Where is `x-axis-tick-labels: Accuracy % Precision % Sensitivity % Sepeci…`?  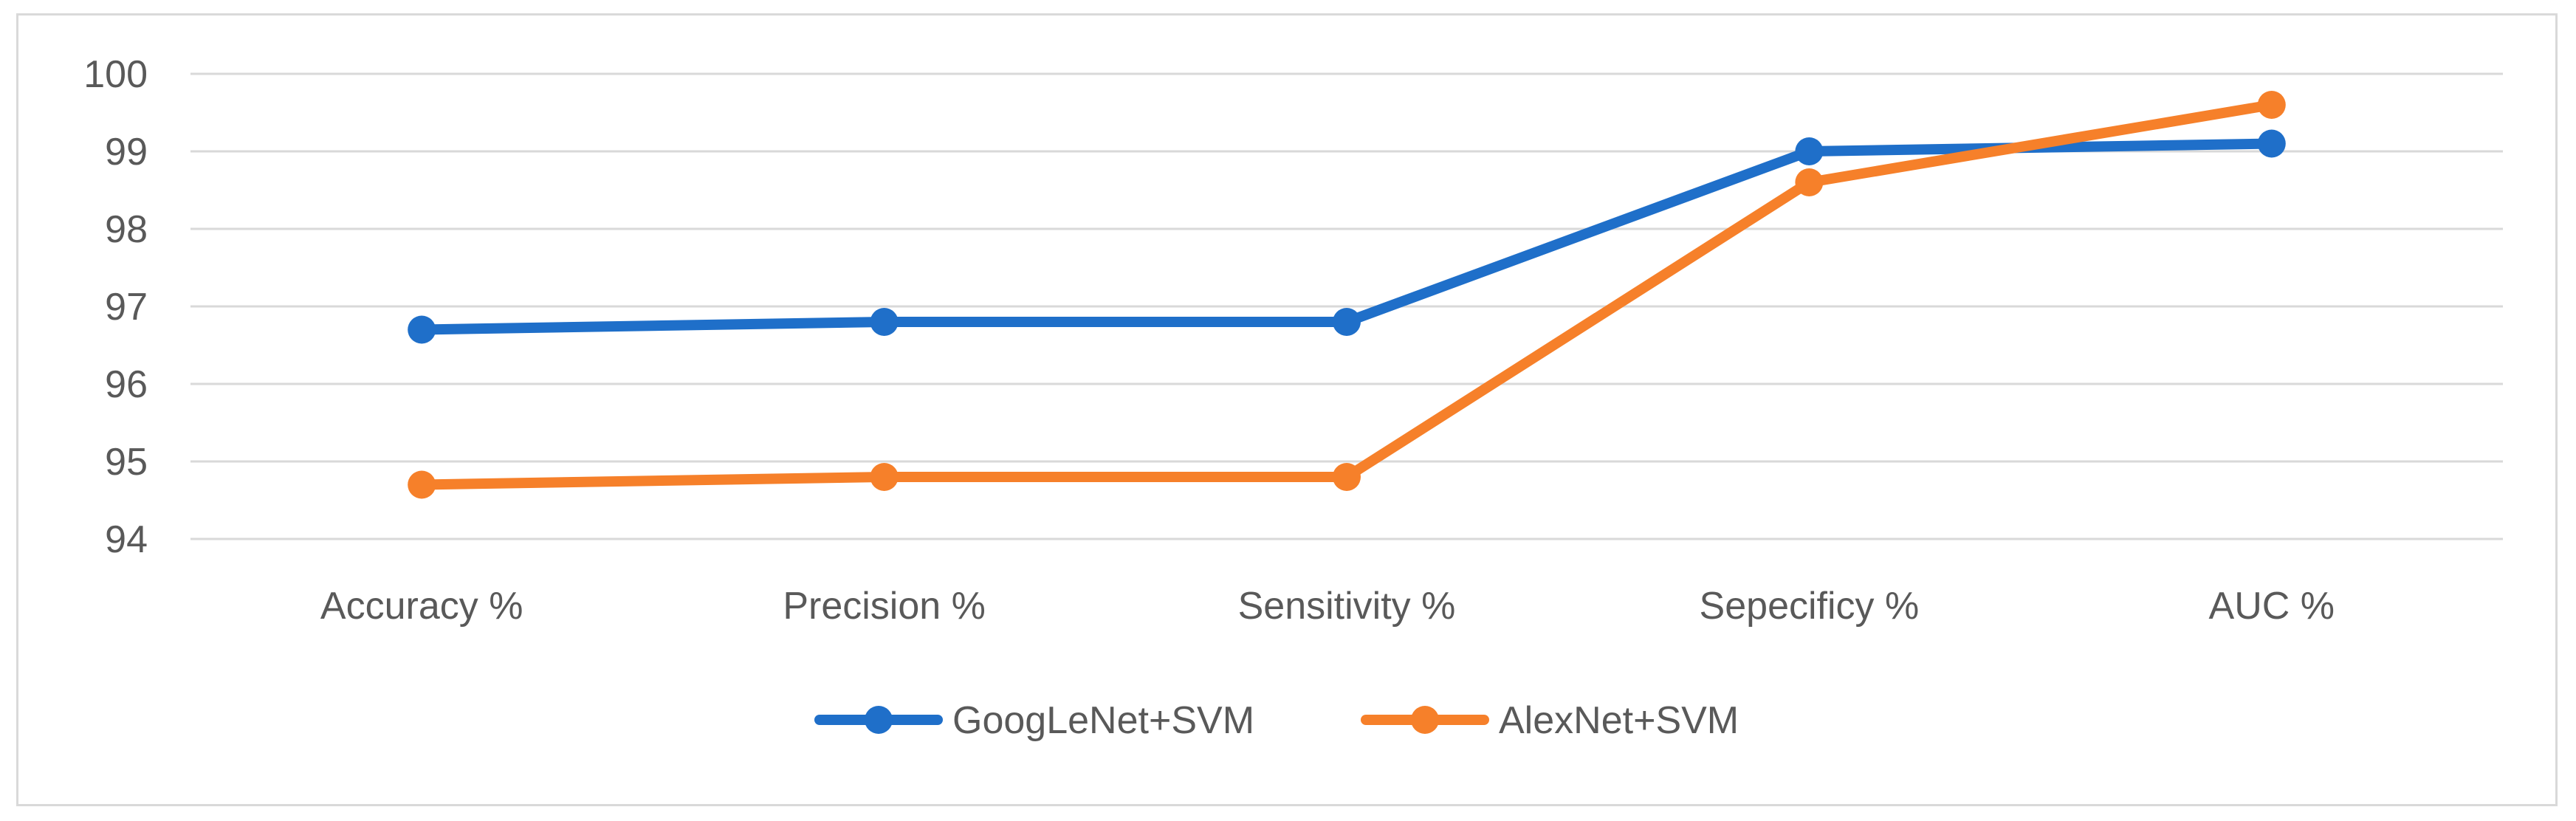
x-axis-tick-labels: Accuracy % Precision % Sensitivity % Sepeci… is located at coordinates (1327, 606).